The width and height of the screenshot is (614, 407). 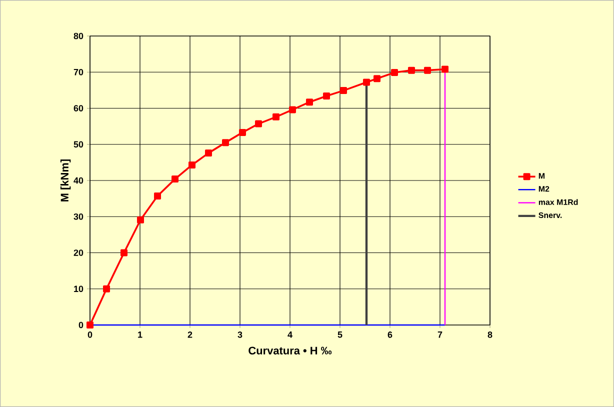 What do you see at coordinates (79, 289) in the screenshot?
I see `y-tick-label: 10` at bounding box center [79, 289].